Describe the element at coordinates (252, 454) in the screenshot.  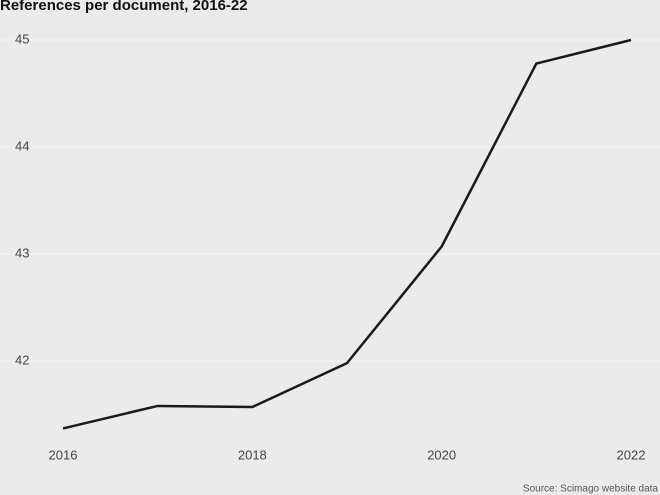
I see `x-tick-label: 2018` at that location.